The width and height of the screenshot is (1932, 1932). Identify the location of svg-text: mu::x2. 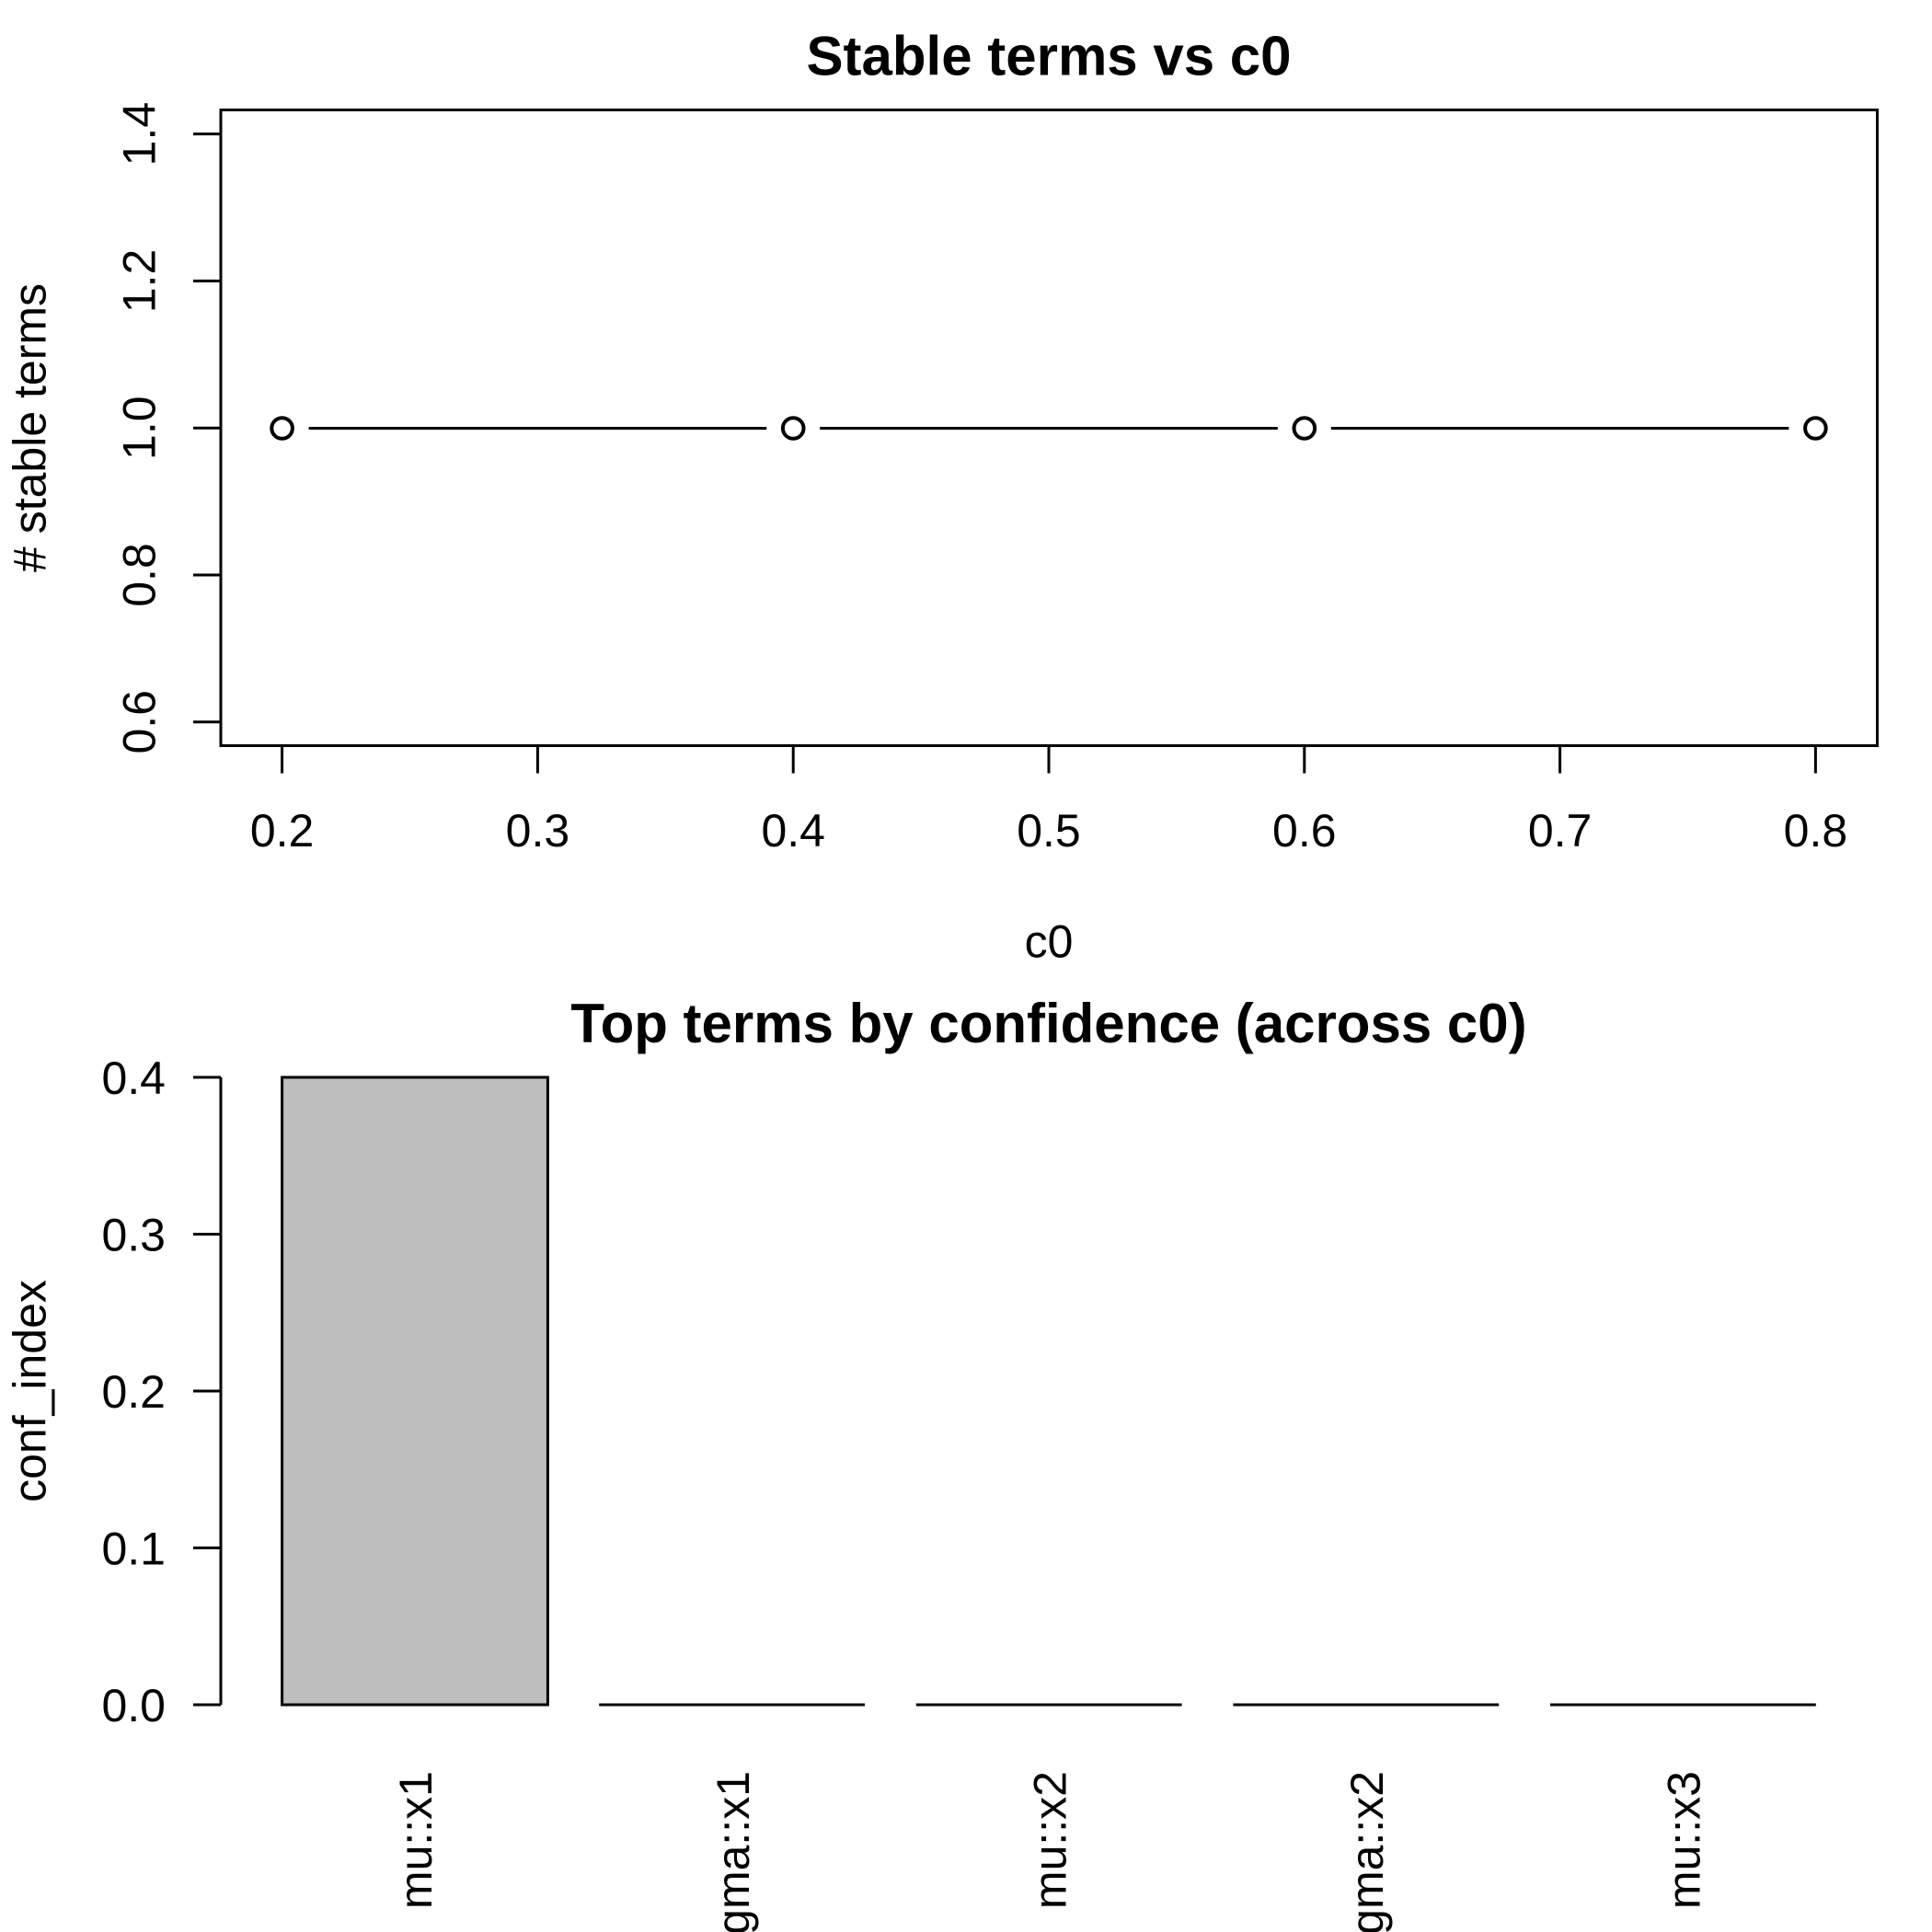
(1049, 1840).